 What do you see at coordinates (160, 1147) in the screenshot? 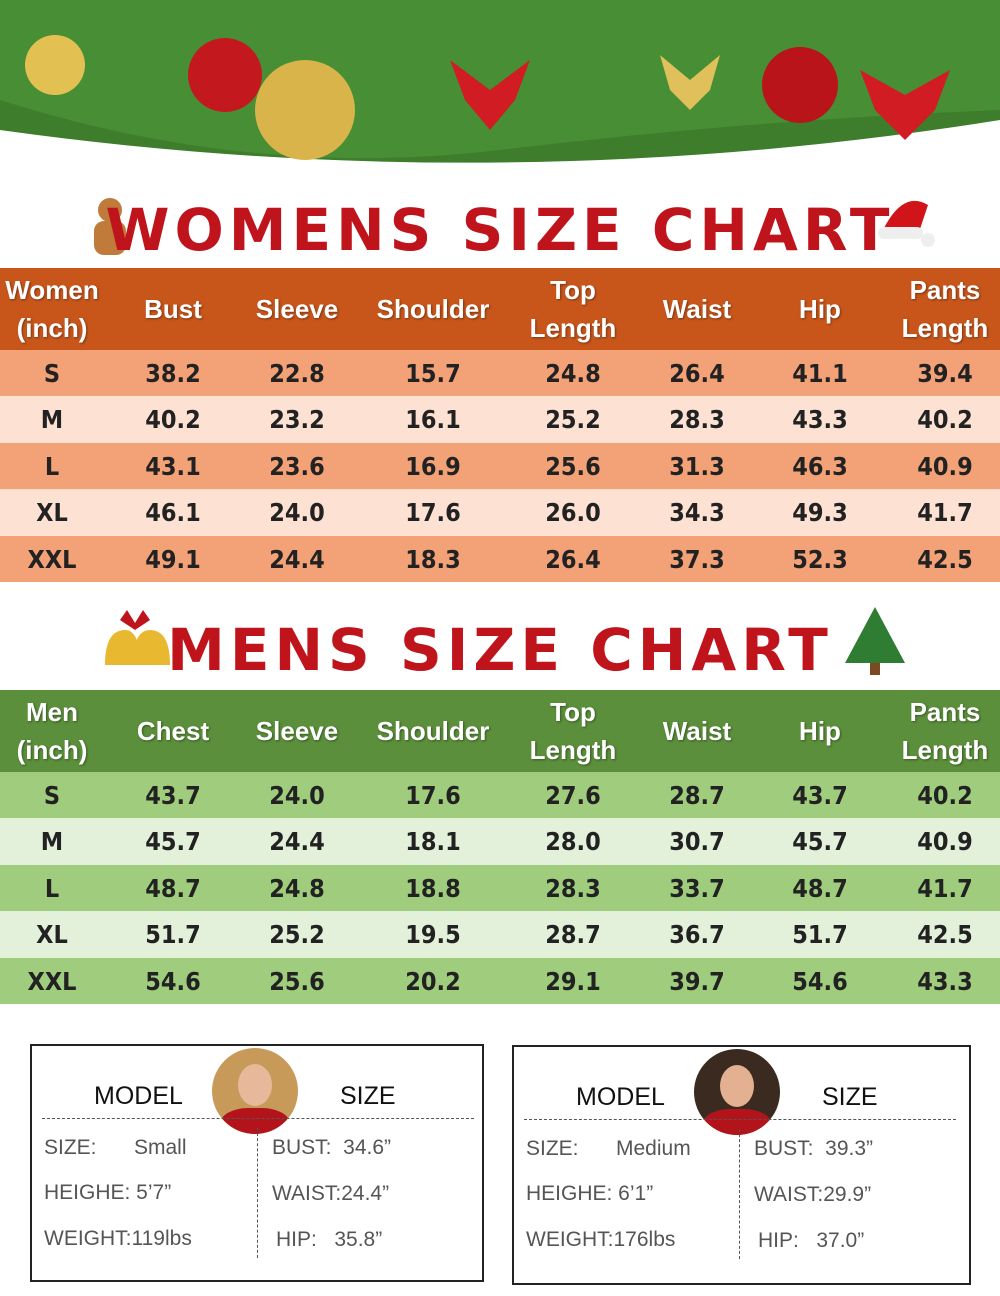
I see `size-value: Small` at bounding box center [160, 1147].